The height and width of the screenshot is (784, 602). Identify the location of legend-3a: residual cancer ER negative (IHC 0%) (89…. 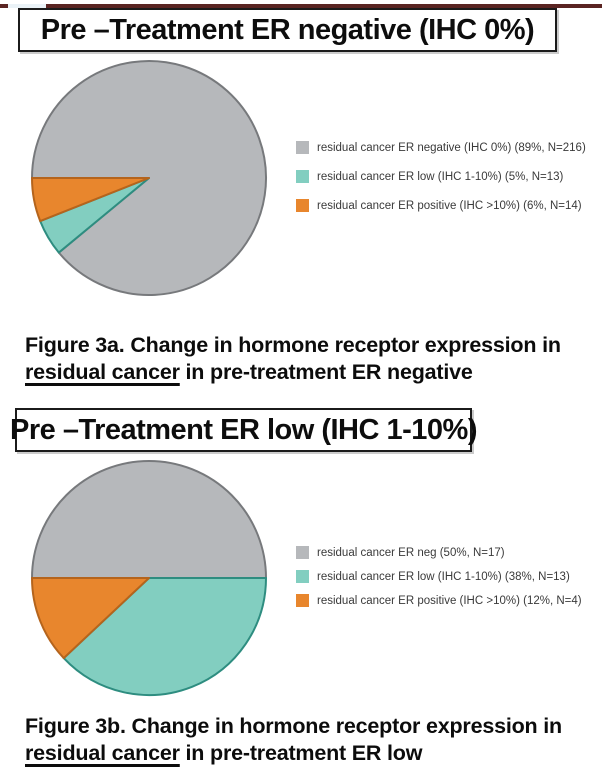
(441, 176).